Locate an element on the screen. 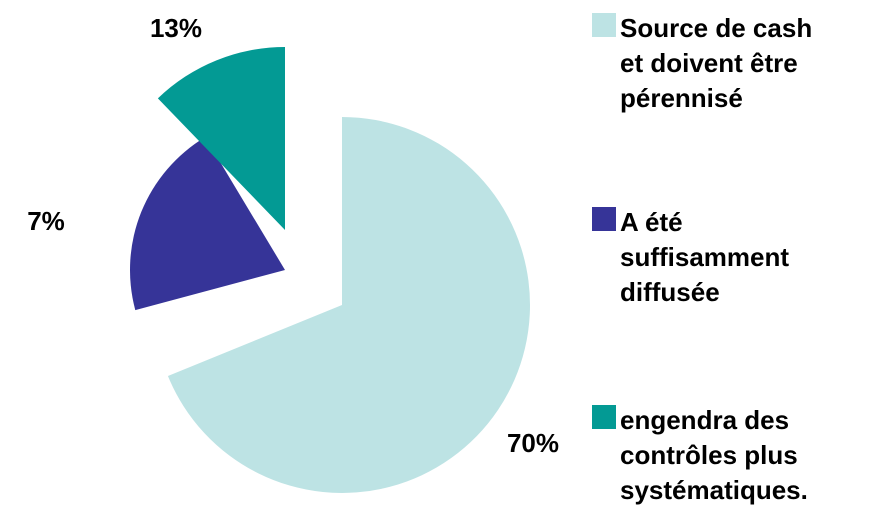 Image resolution: width=878 pixels, height=514 pixels. legend-label: A été suffisamment diffusée is located at coordinates (704, 257).